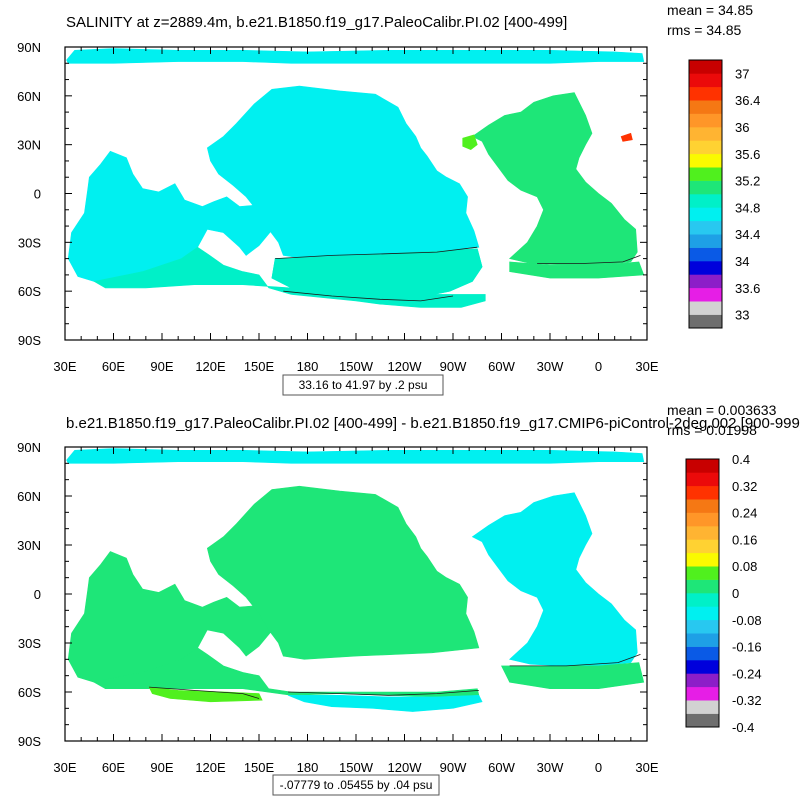 This screenshot has width=800, height=800. I want to click on y-tick-label: 90N, so click(29, 47).